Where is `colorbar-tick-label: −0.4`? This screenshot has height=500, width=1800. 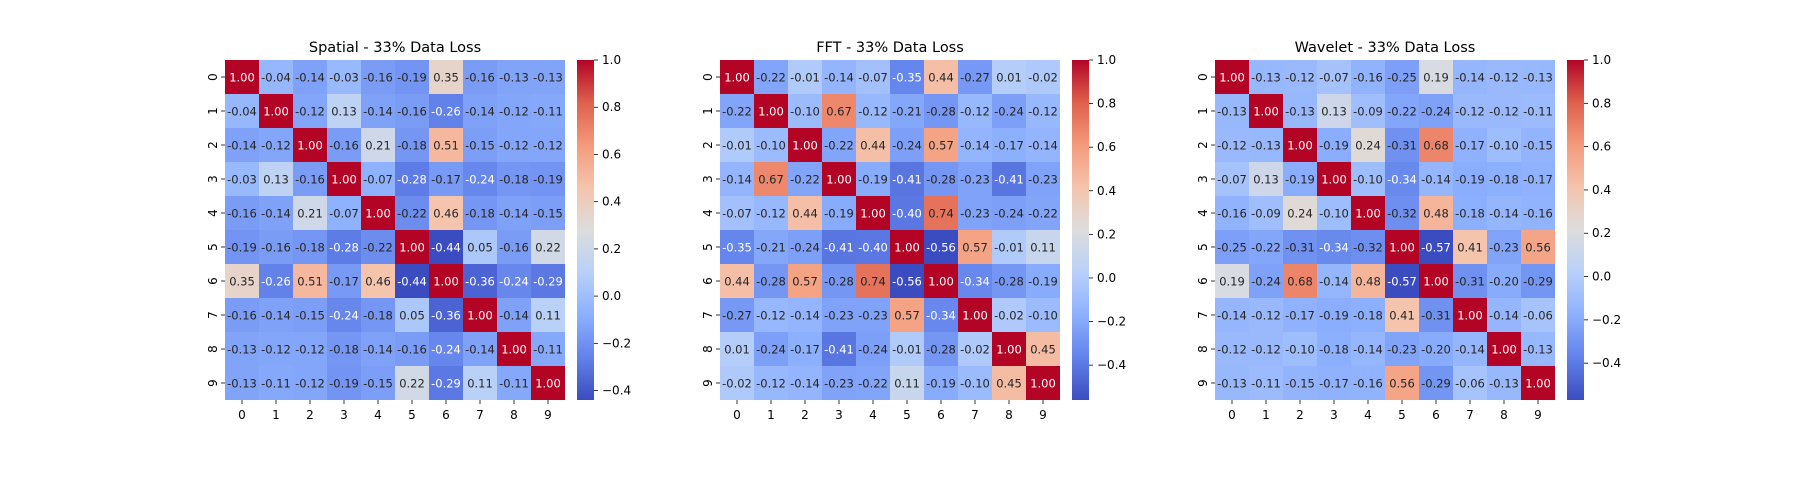
colorbar-tick-label: −0.4 is located at coordinates (1606, 363).